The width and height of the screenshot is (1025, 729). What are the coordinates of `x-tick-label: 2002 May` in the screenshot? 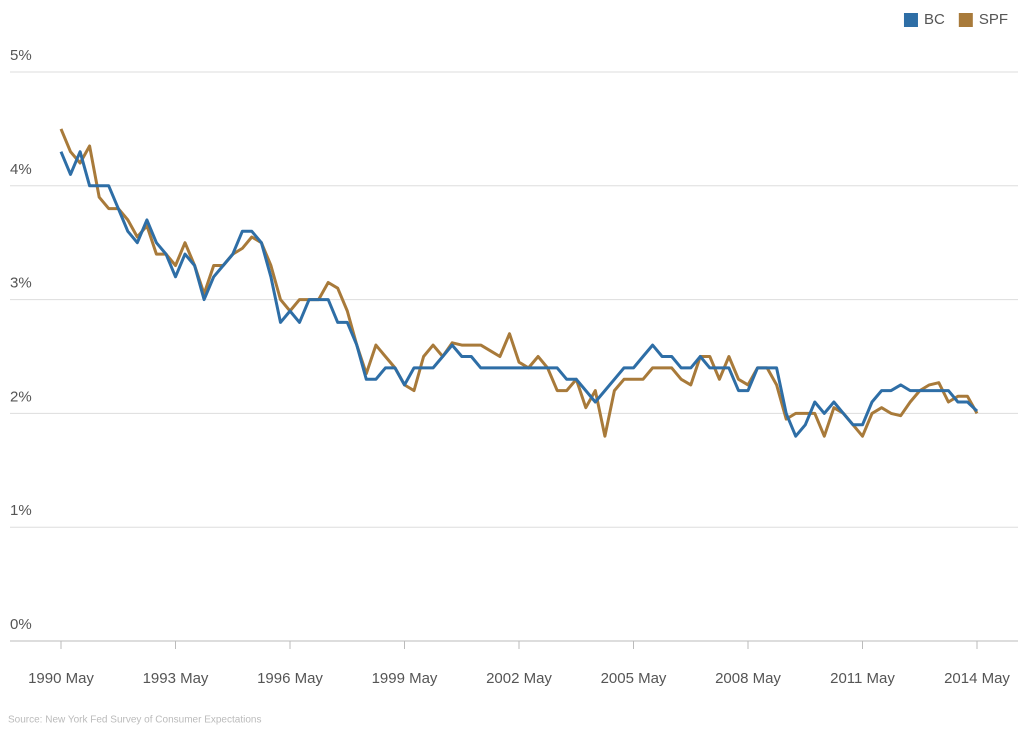 It's located at (519, 678).